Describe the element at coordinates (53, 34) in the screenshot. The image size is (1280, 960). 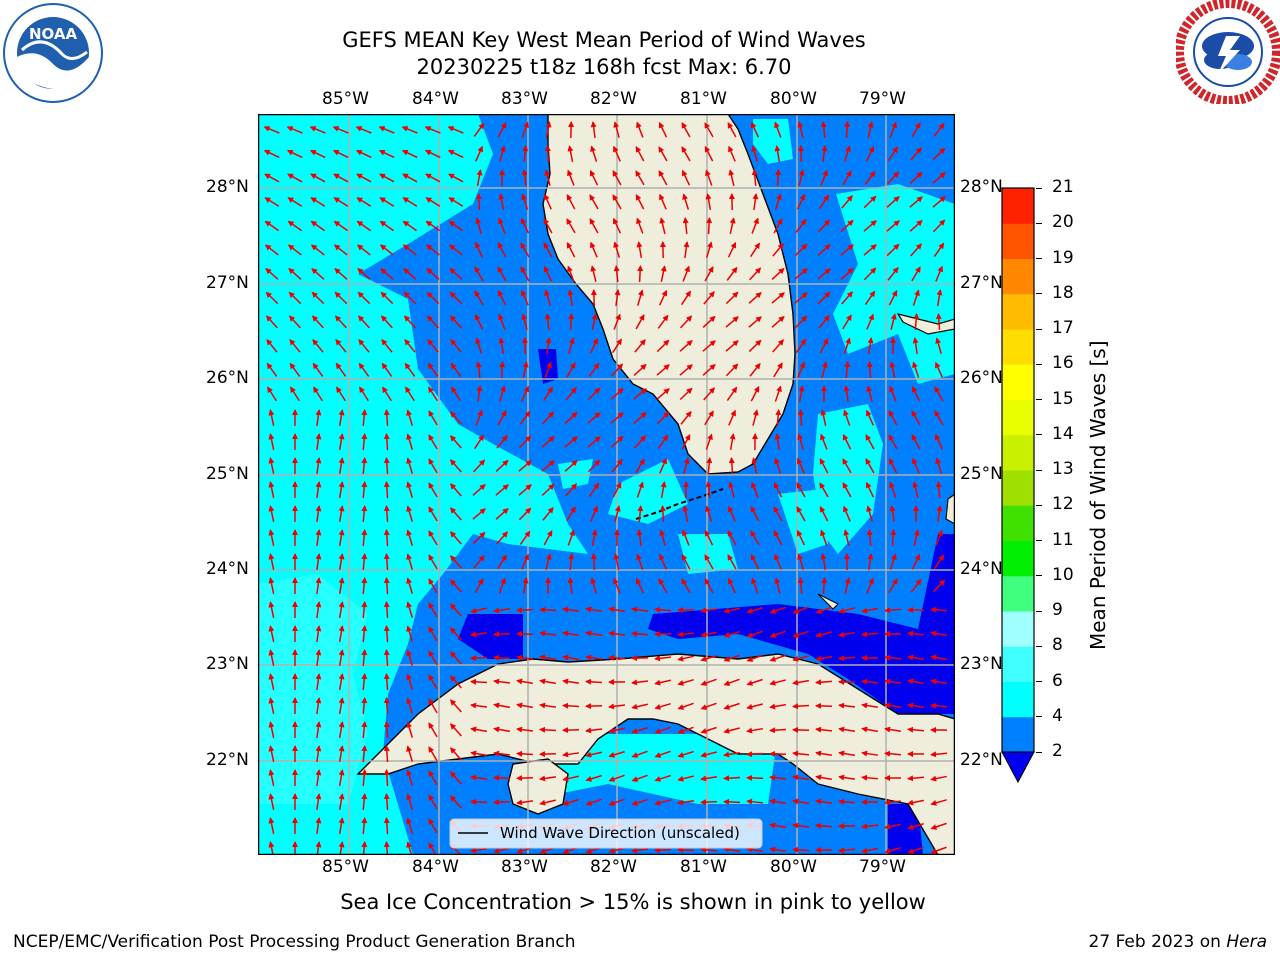
I see `noaa-logo-text: NOAA` at that location.